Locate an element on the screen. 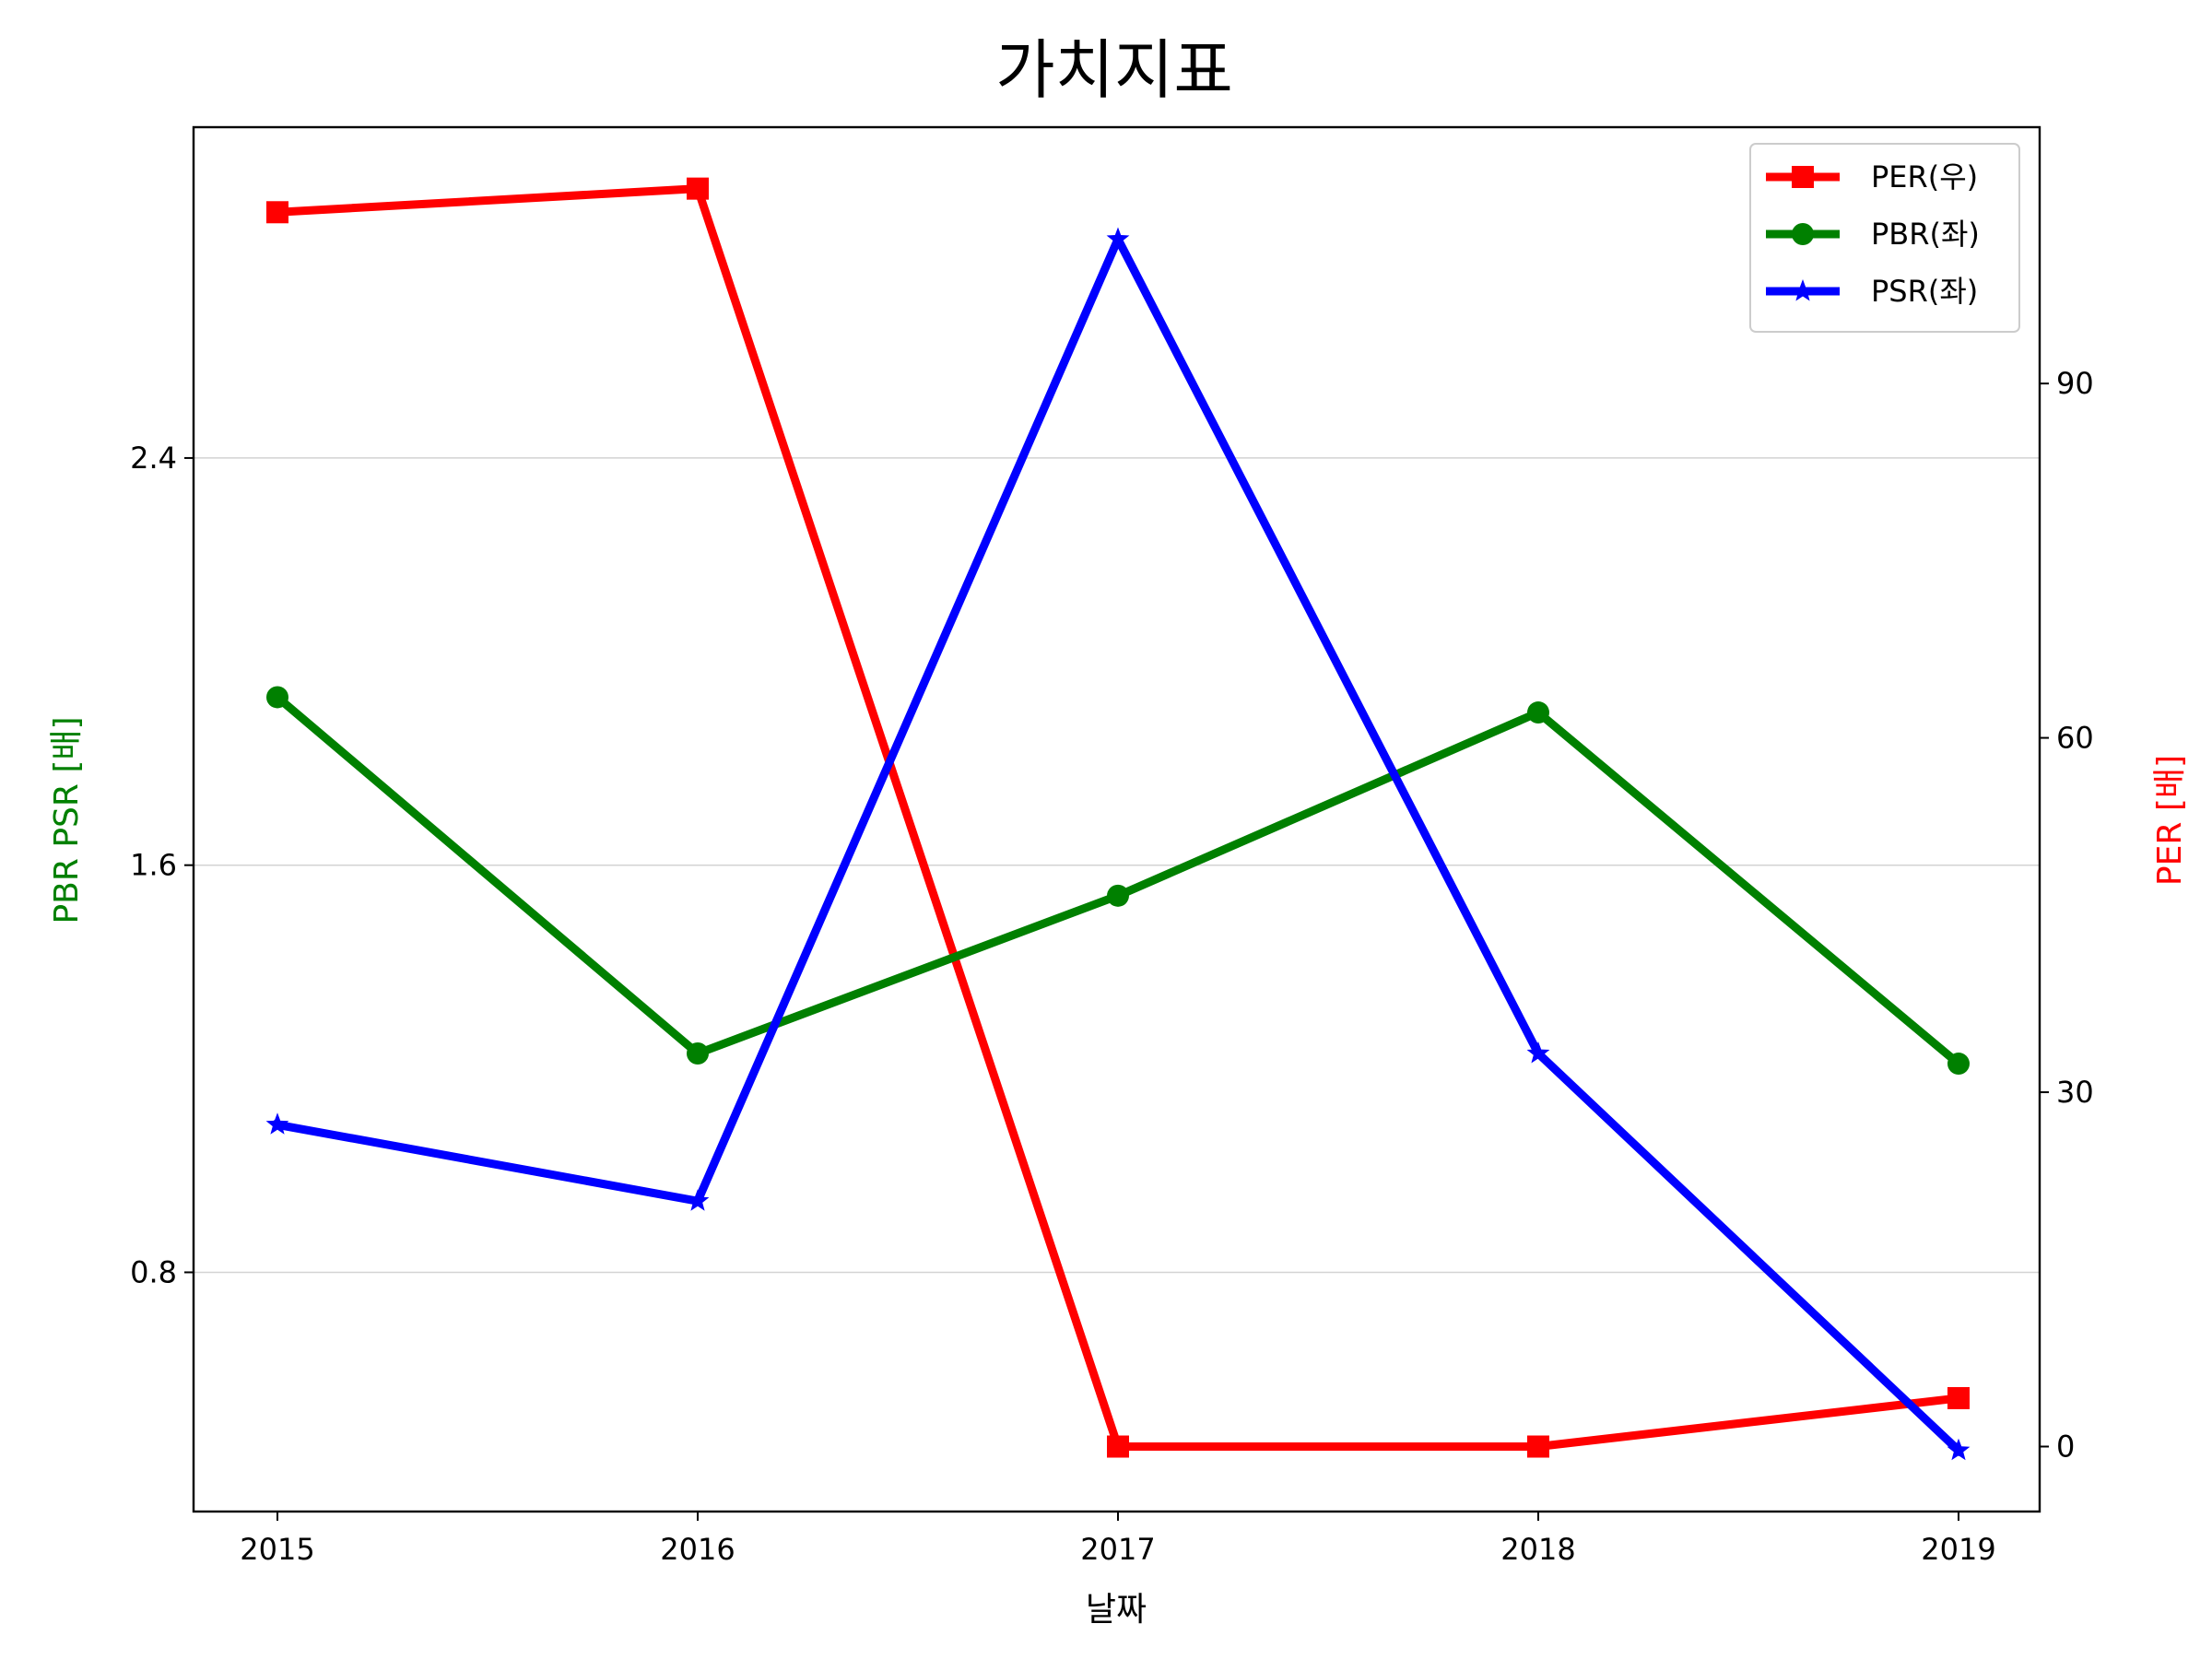 This screenshot has width=2212, height=1659. legend-item-per: PER(우) is located at coordinates (1872, 176).